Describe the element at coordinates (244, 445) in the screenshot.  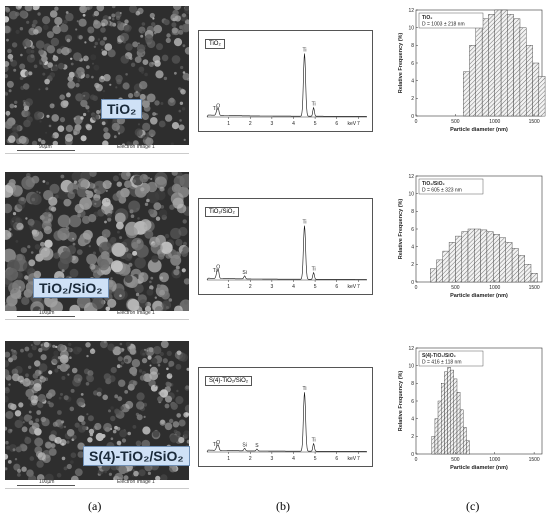
I see `edx-peak-label: Si` at that location.